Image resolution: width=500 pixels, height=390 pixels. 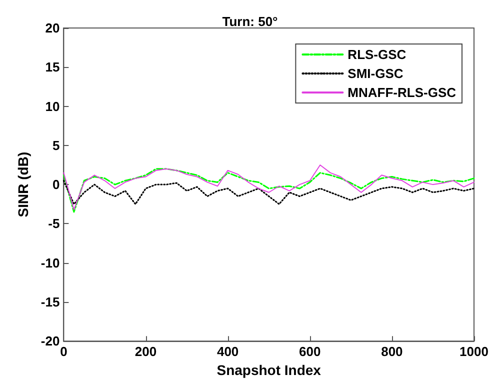 I want to click on y-tick-label: 10, so click(x=52, y=106).